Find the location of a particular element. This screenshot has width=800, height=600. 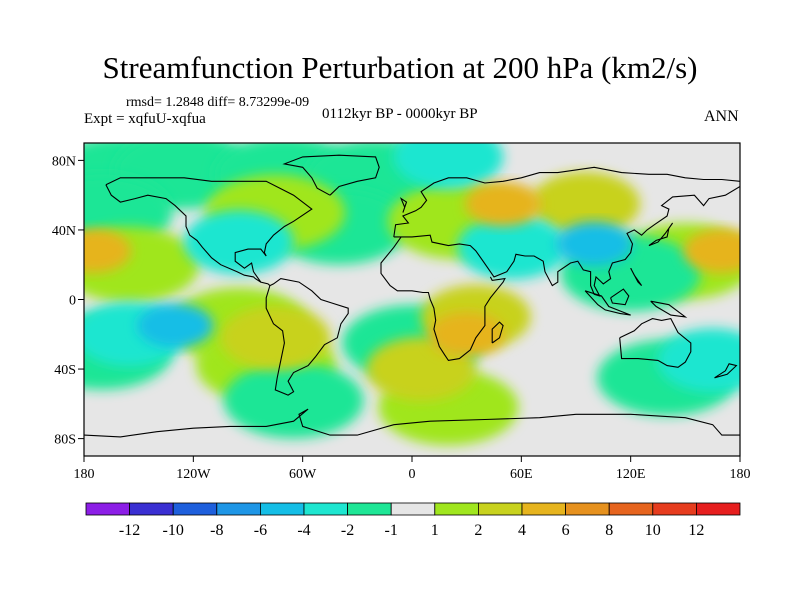

colorbar-label-11: 8 is located at coordinates (609, 530).